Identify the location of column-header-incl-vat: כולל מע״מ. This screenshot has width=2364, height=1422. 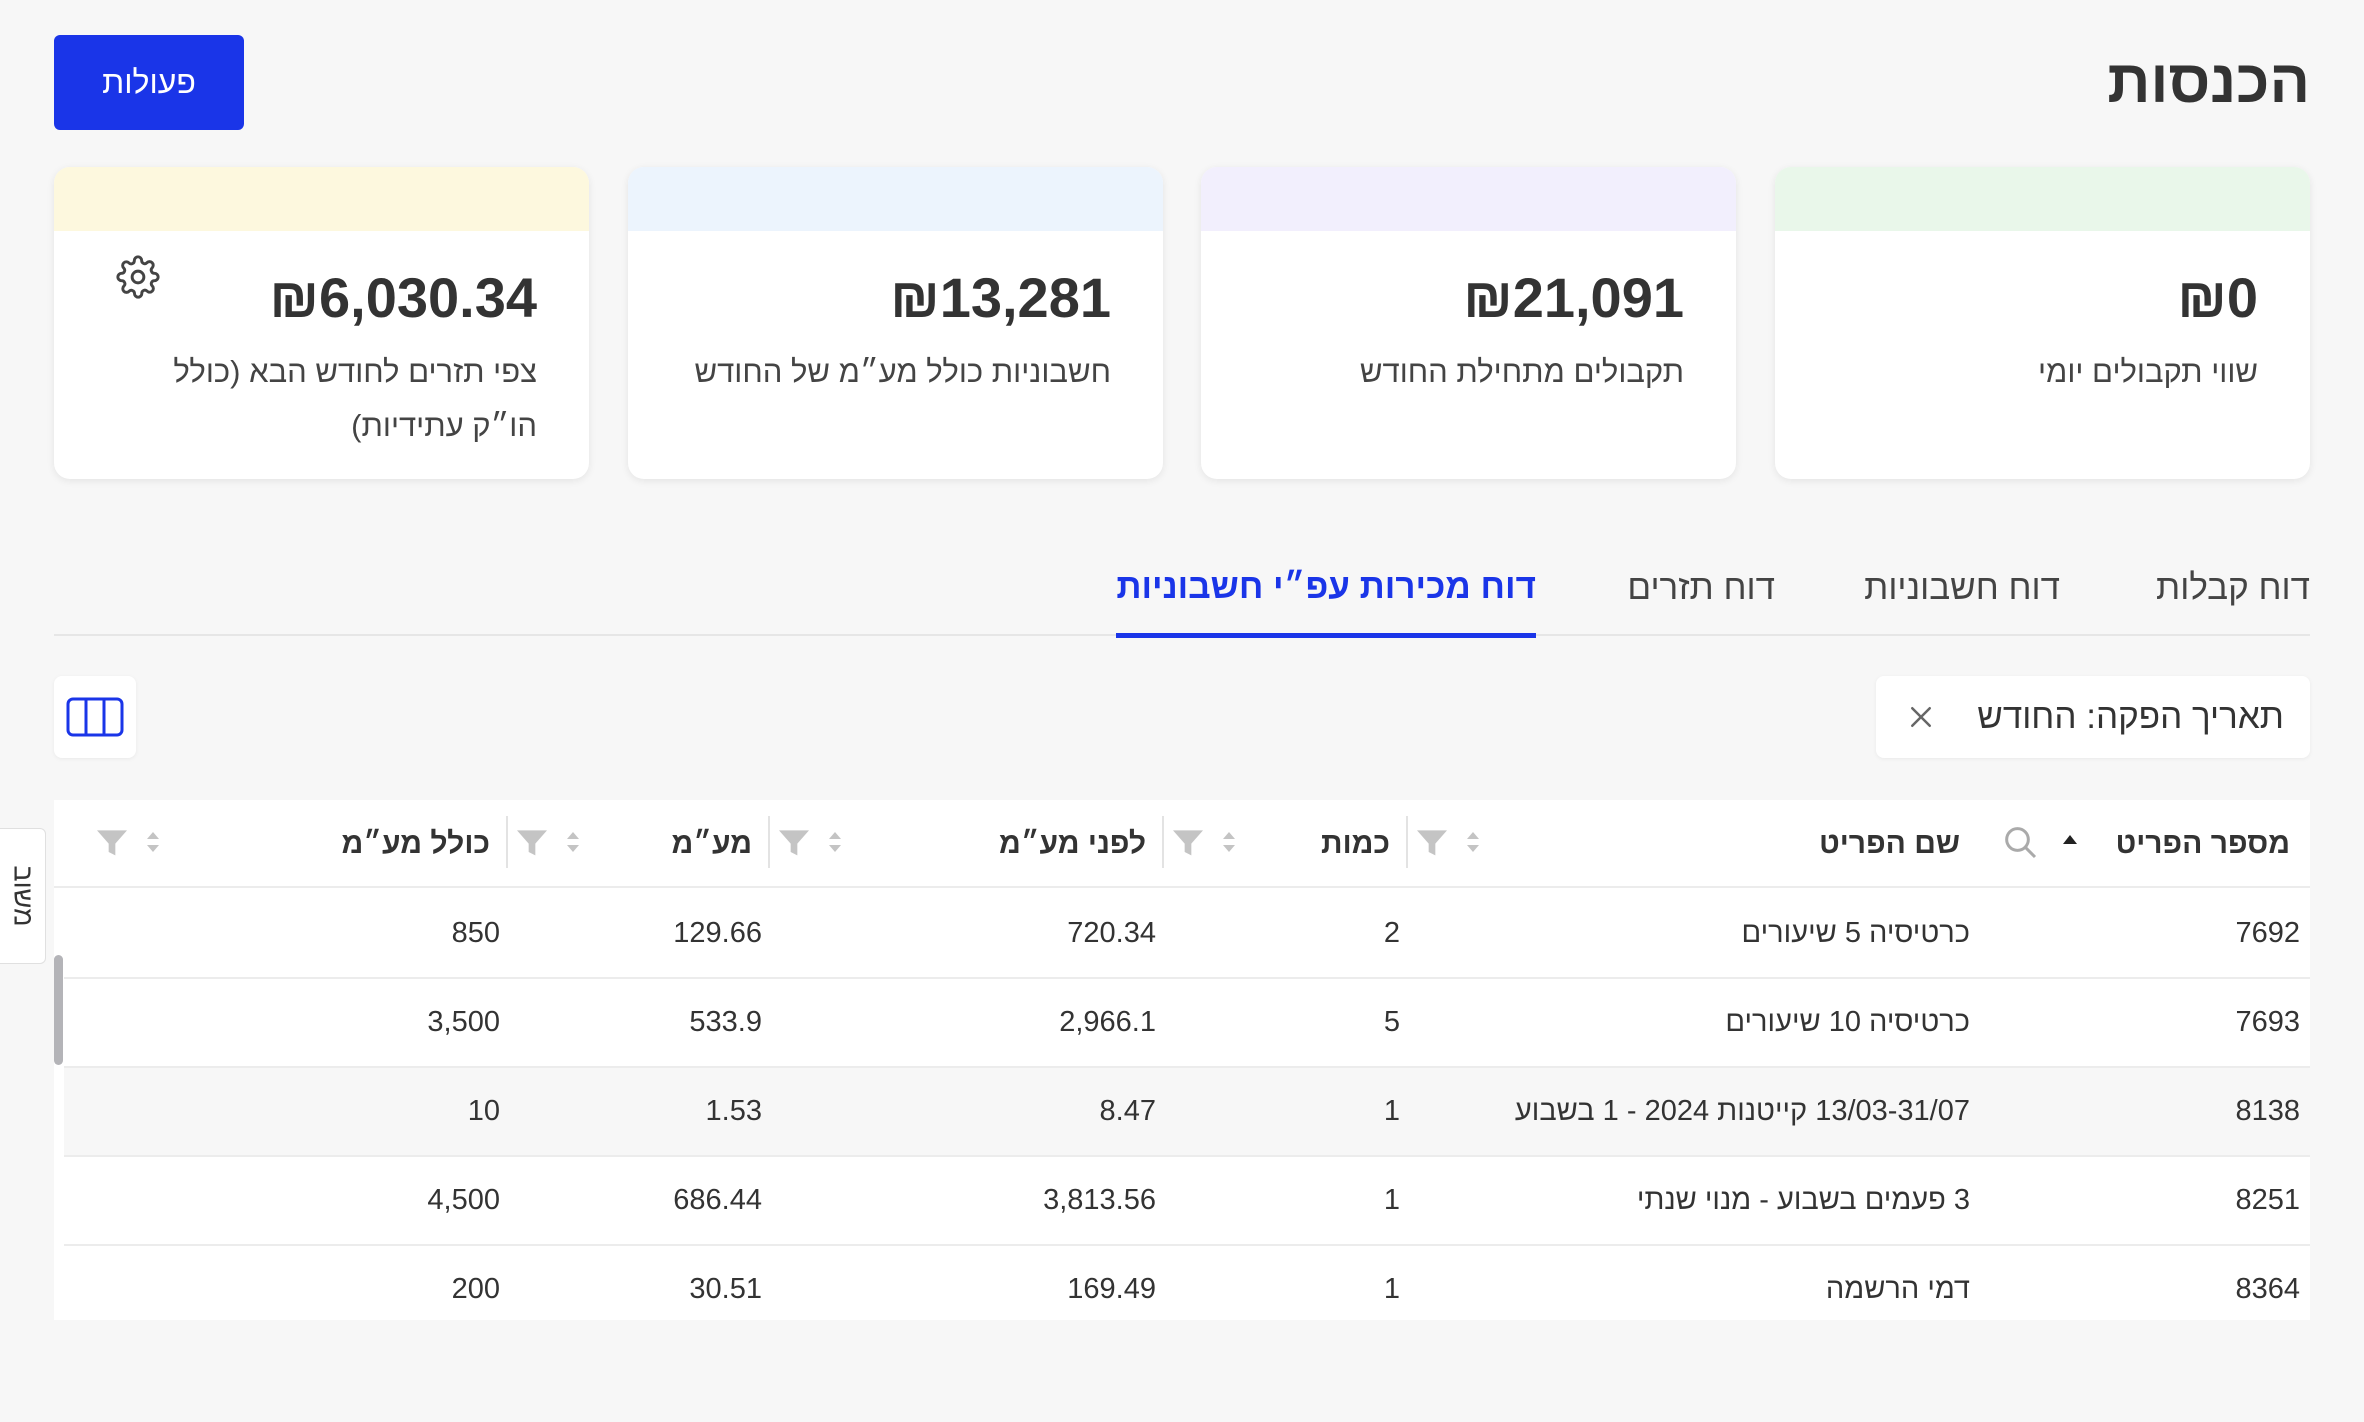
(415, 843).